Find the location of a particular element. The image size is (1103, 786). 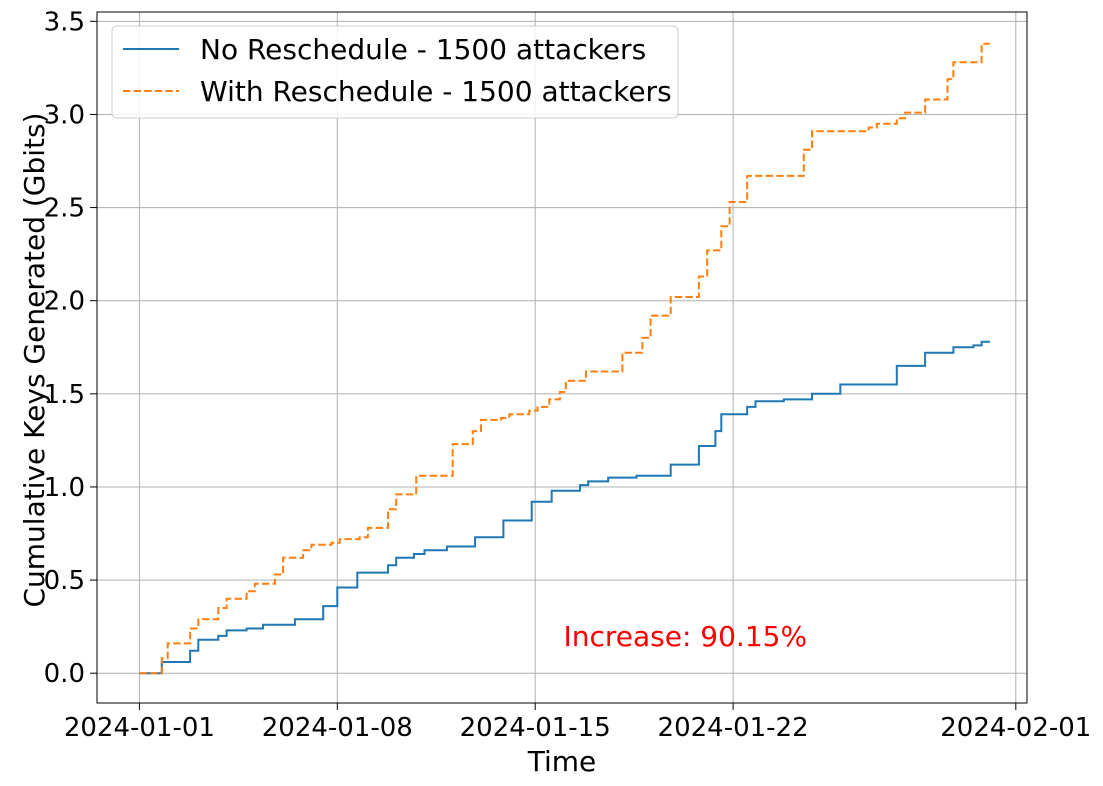

x-tick-label: 2024-01-15 is located at coordinates (535, 728).